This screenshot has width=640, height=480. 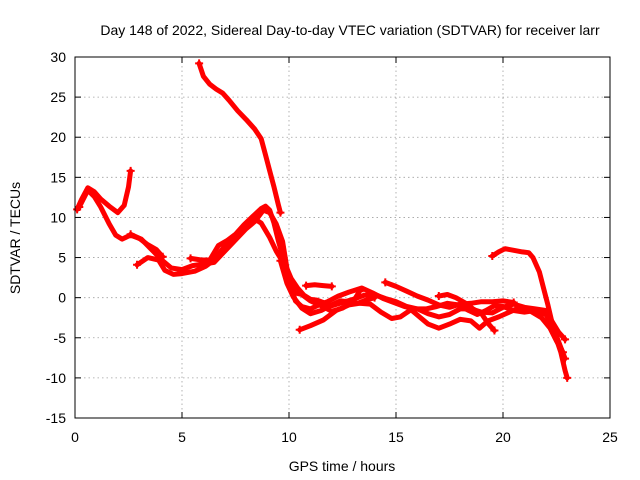 What do you see at coordinates (58, 177) in the screenshot?
I see `y-tick-label: 15` at bounding box center [58, 177].